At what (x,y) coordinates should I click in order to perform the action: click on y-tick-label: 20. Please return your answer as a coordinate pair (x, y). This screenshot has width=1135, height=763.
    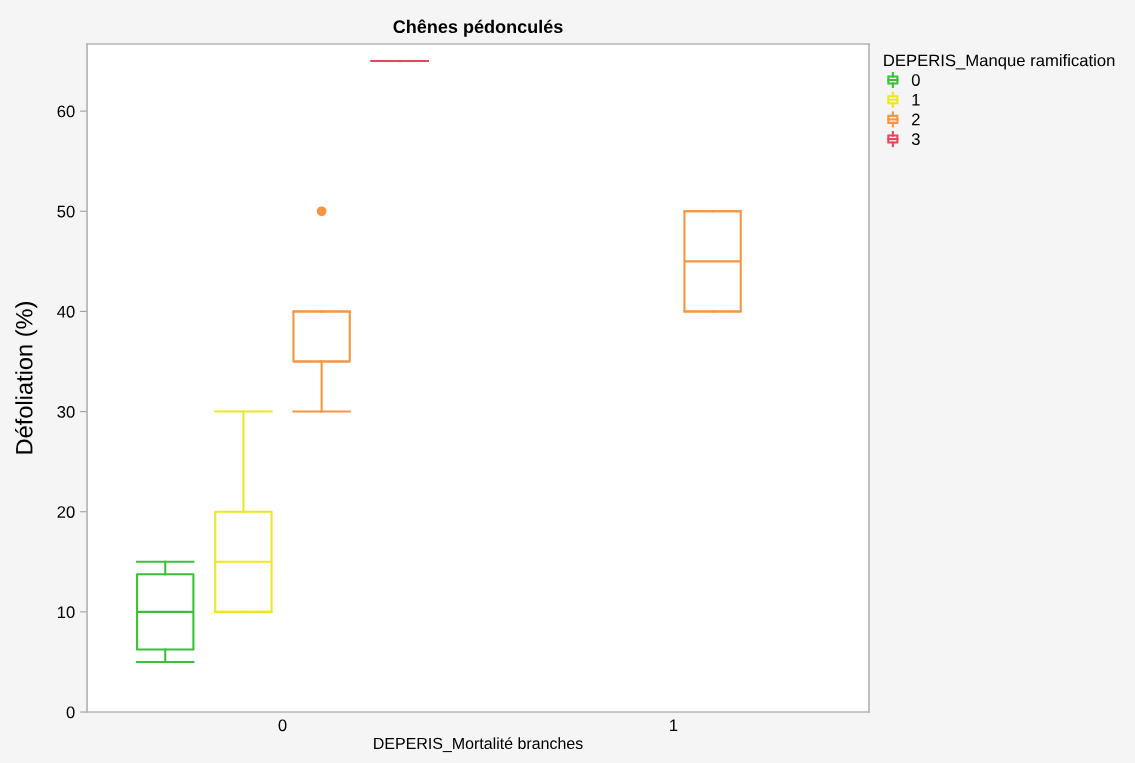
    Looking at the image, I should click on (66, 512).